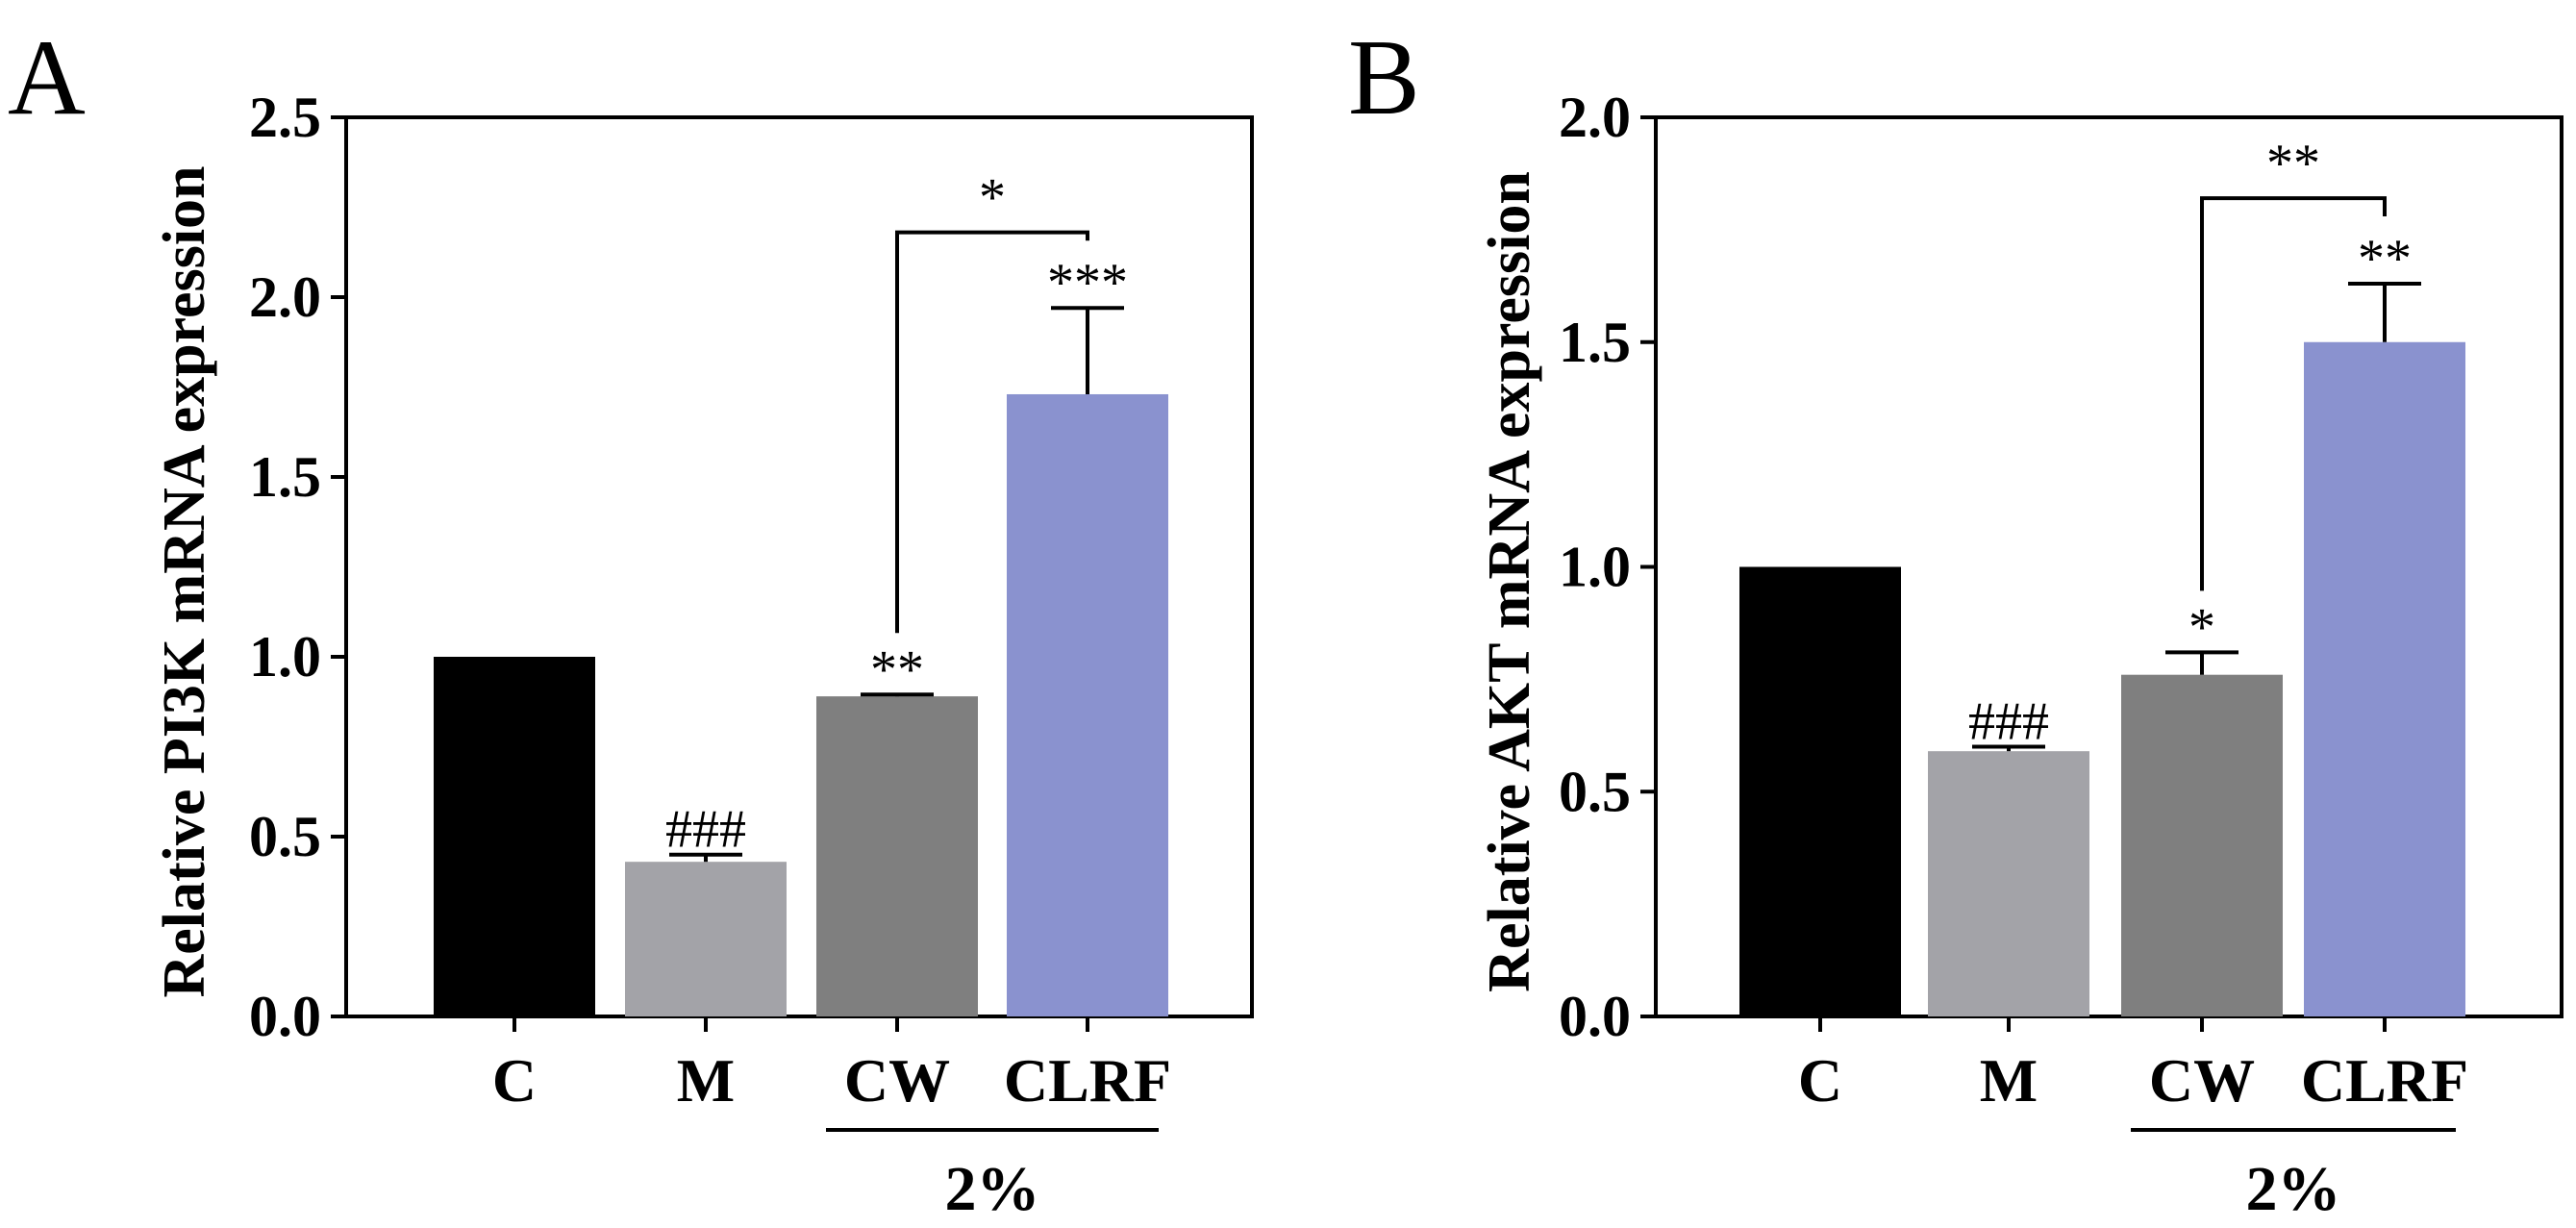 This screenshot has width=2576, height=1228. I want to click on panel-b-comparison-label: **, so click(2293, 163).